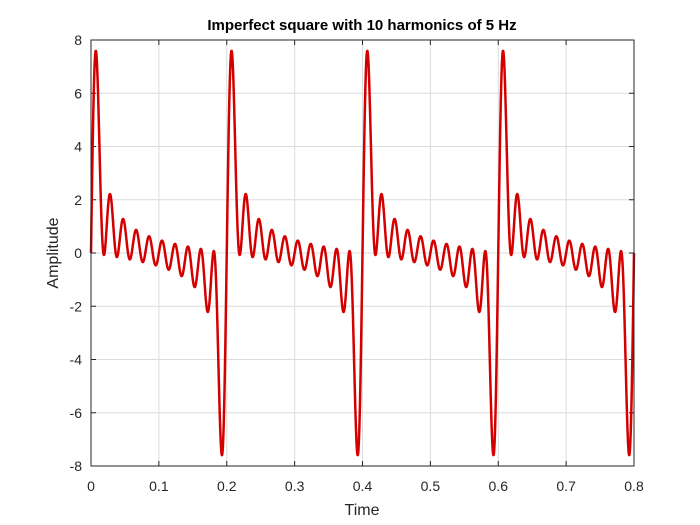 This screenshot has height=525, width=700. Describe the element at coordinates (76, 466) in the screenshot. I see `y-tick-label: -8` at that location.